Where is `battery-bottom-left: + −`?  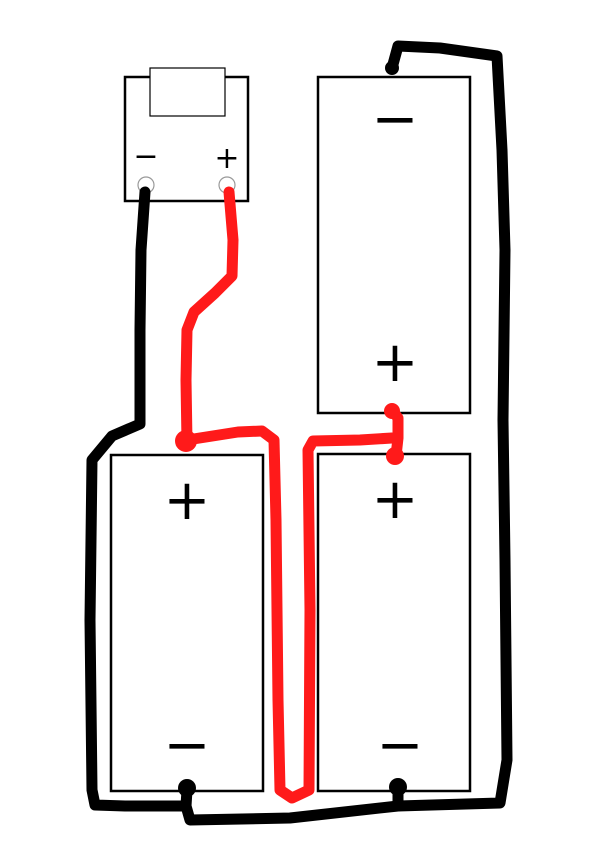
battery-bottom-left: + − is located at coordinates (187, 623).